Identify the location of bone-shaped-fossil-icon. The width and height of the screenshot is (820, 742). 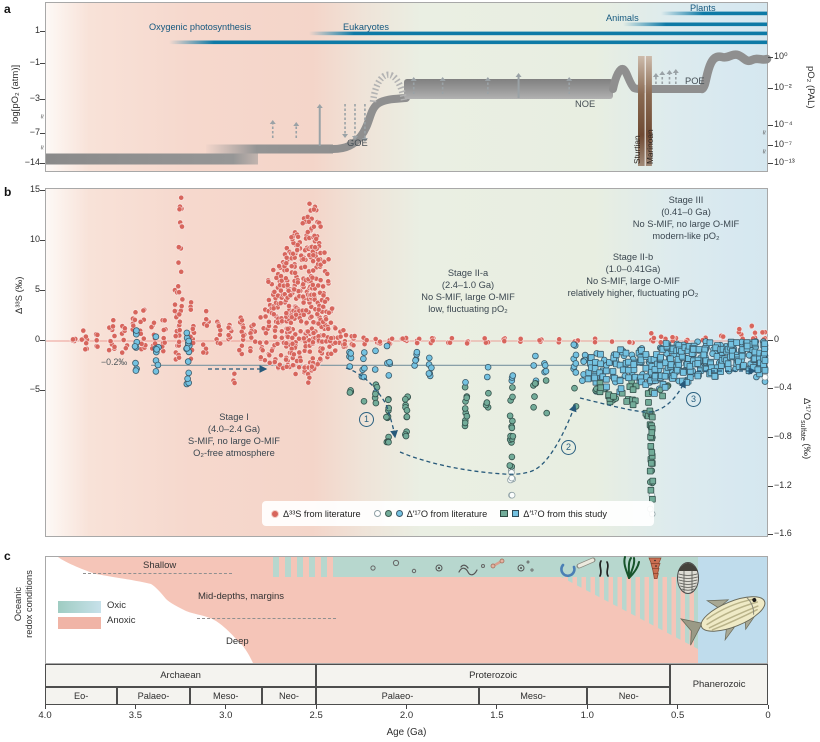
(497, 563).